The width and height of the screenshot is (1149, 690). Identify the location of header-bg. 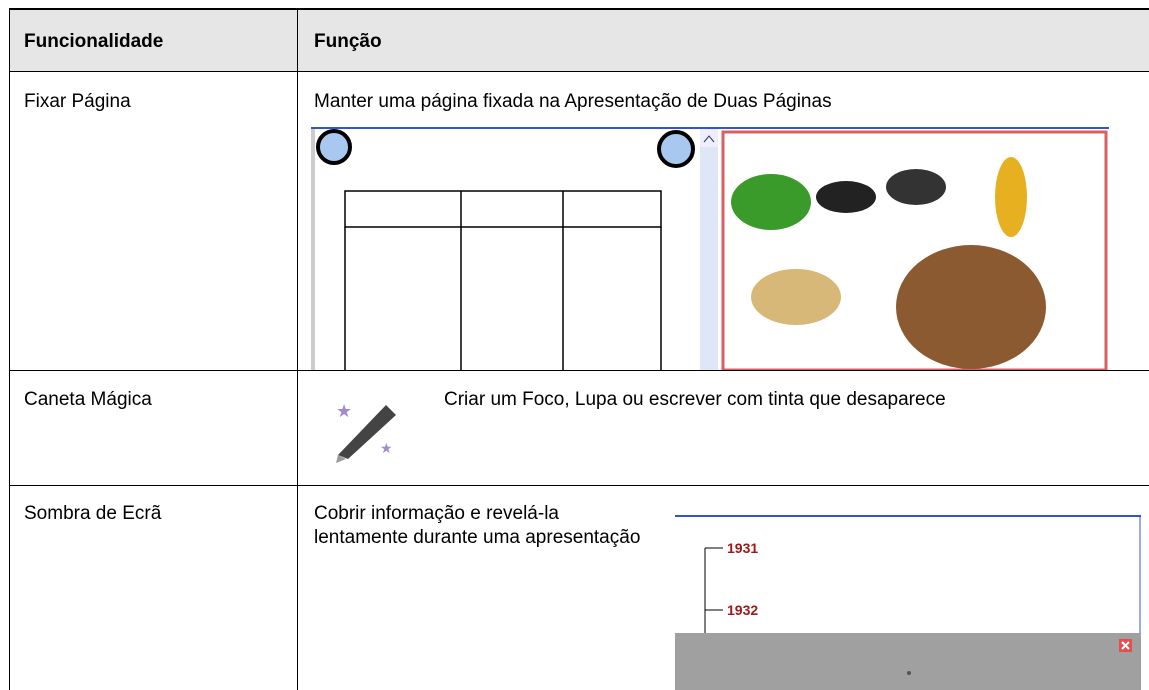
(579, 40).